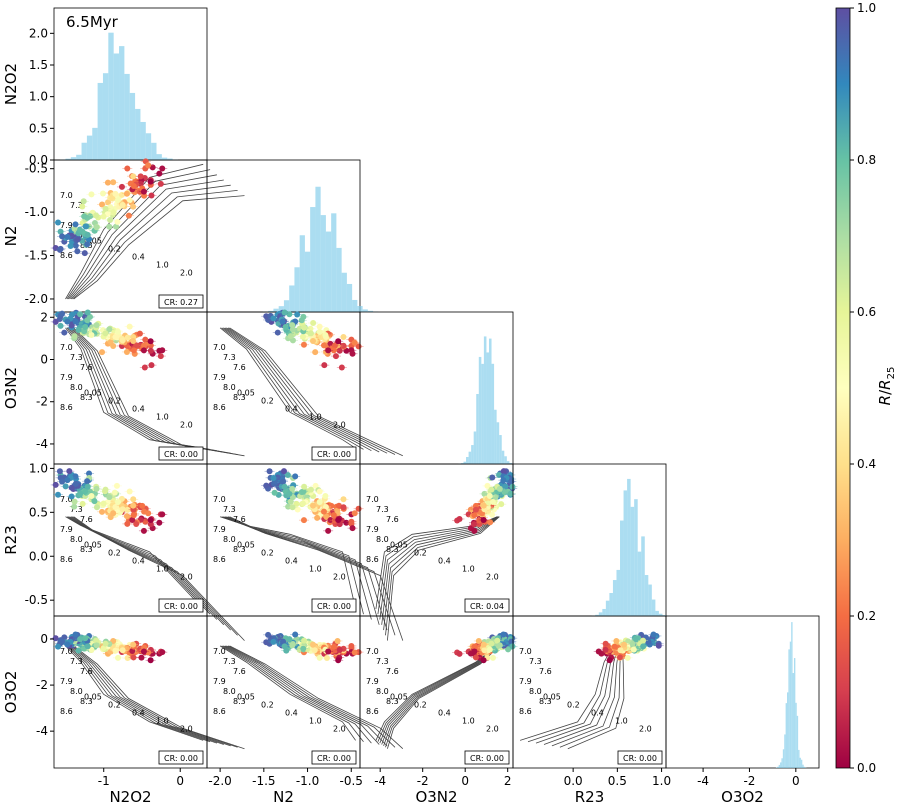 The width and height of the screenshot is (897, 804). Describe the element at coordinates (42, 685) in the screenshot. I see `y-tick-label: -2` at that location.